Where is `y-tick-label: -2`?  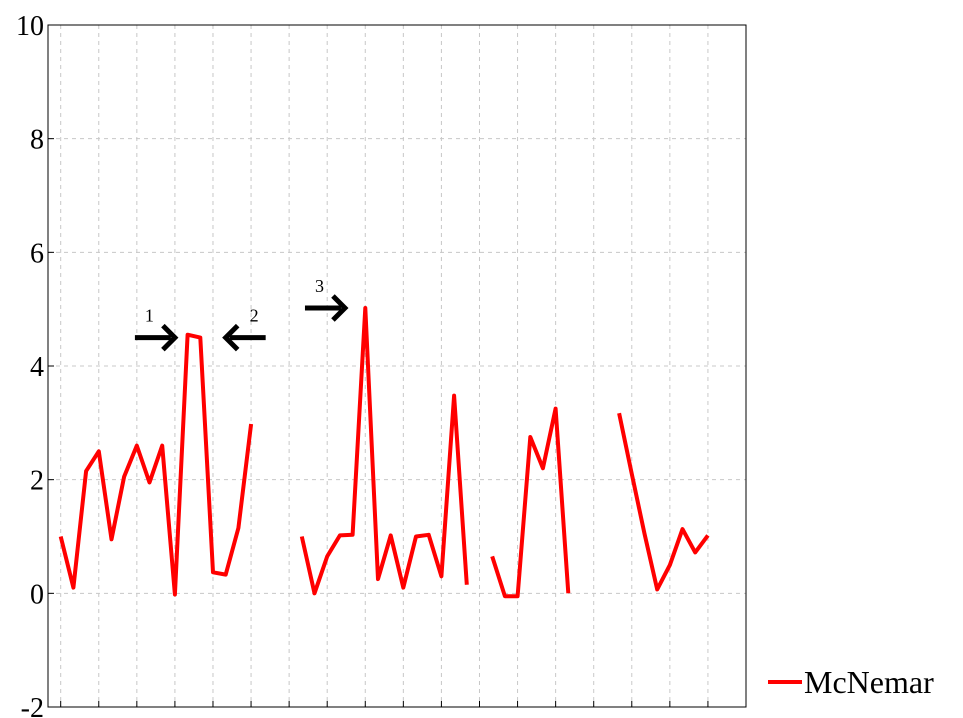
y-tick-label: -2 is located at coordinates (32, 705).